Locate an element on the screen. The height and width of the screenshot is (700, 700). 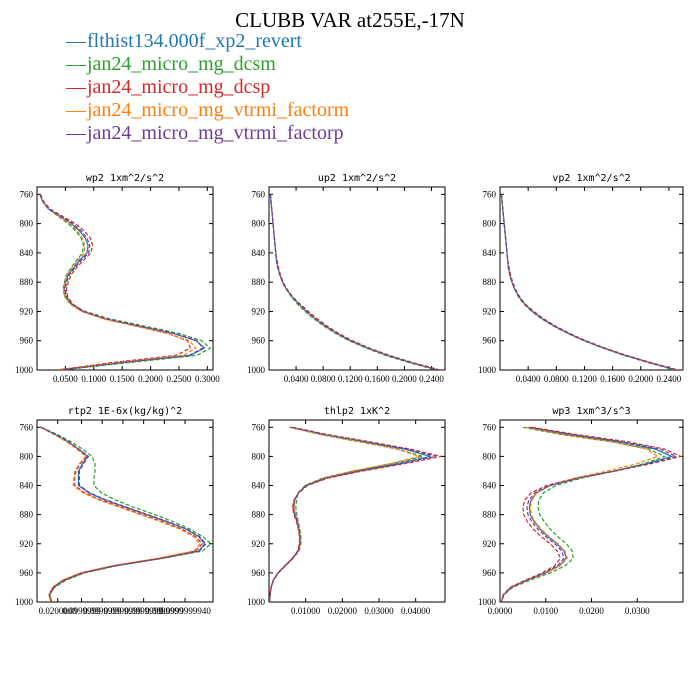
legend-item: — jan24_micro_mg_dcsp is located at coordinates (207, 87).